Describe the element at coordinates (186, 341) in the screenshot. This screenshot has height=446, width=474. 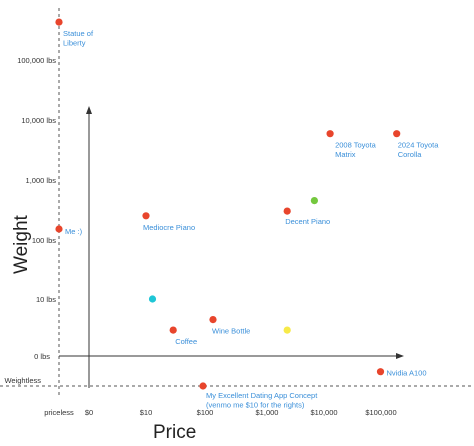
I see `point-label: Coffee` at that location.